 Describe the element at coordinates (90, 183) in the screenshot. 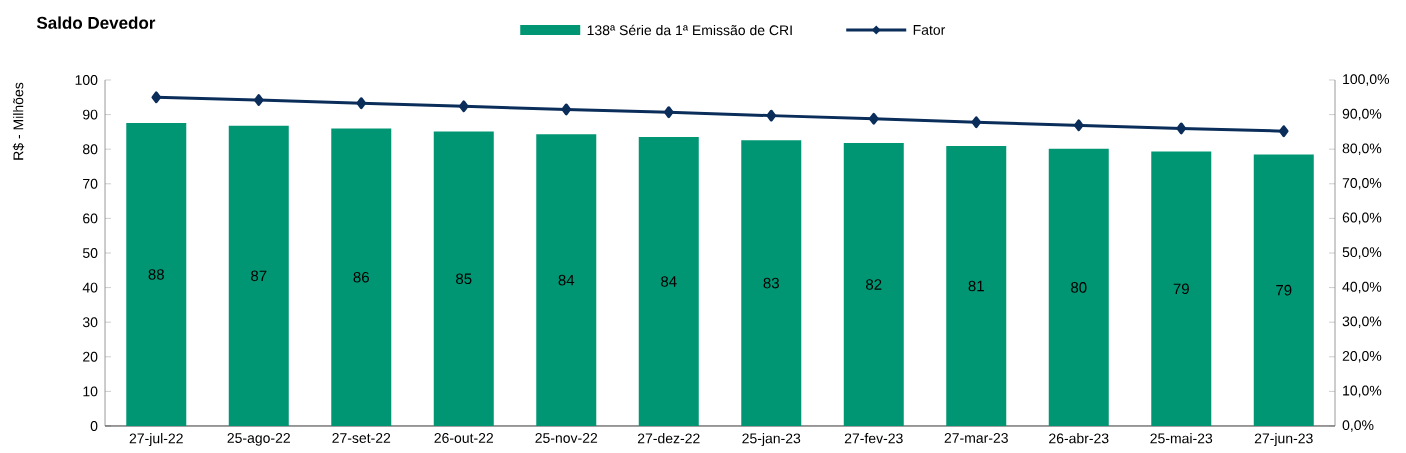

I see `y-tick-label: 70` at that location.